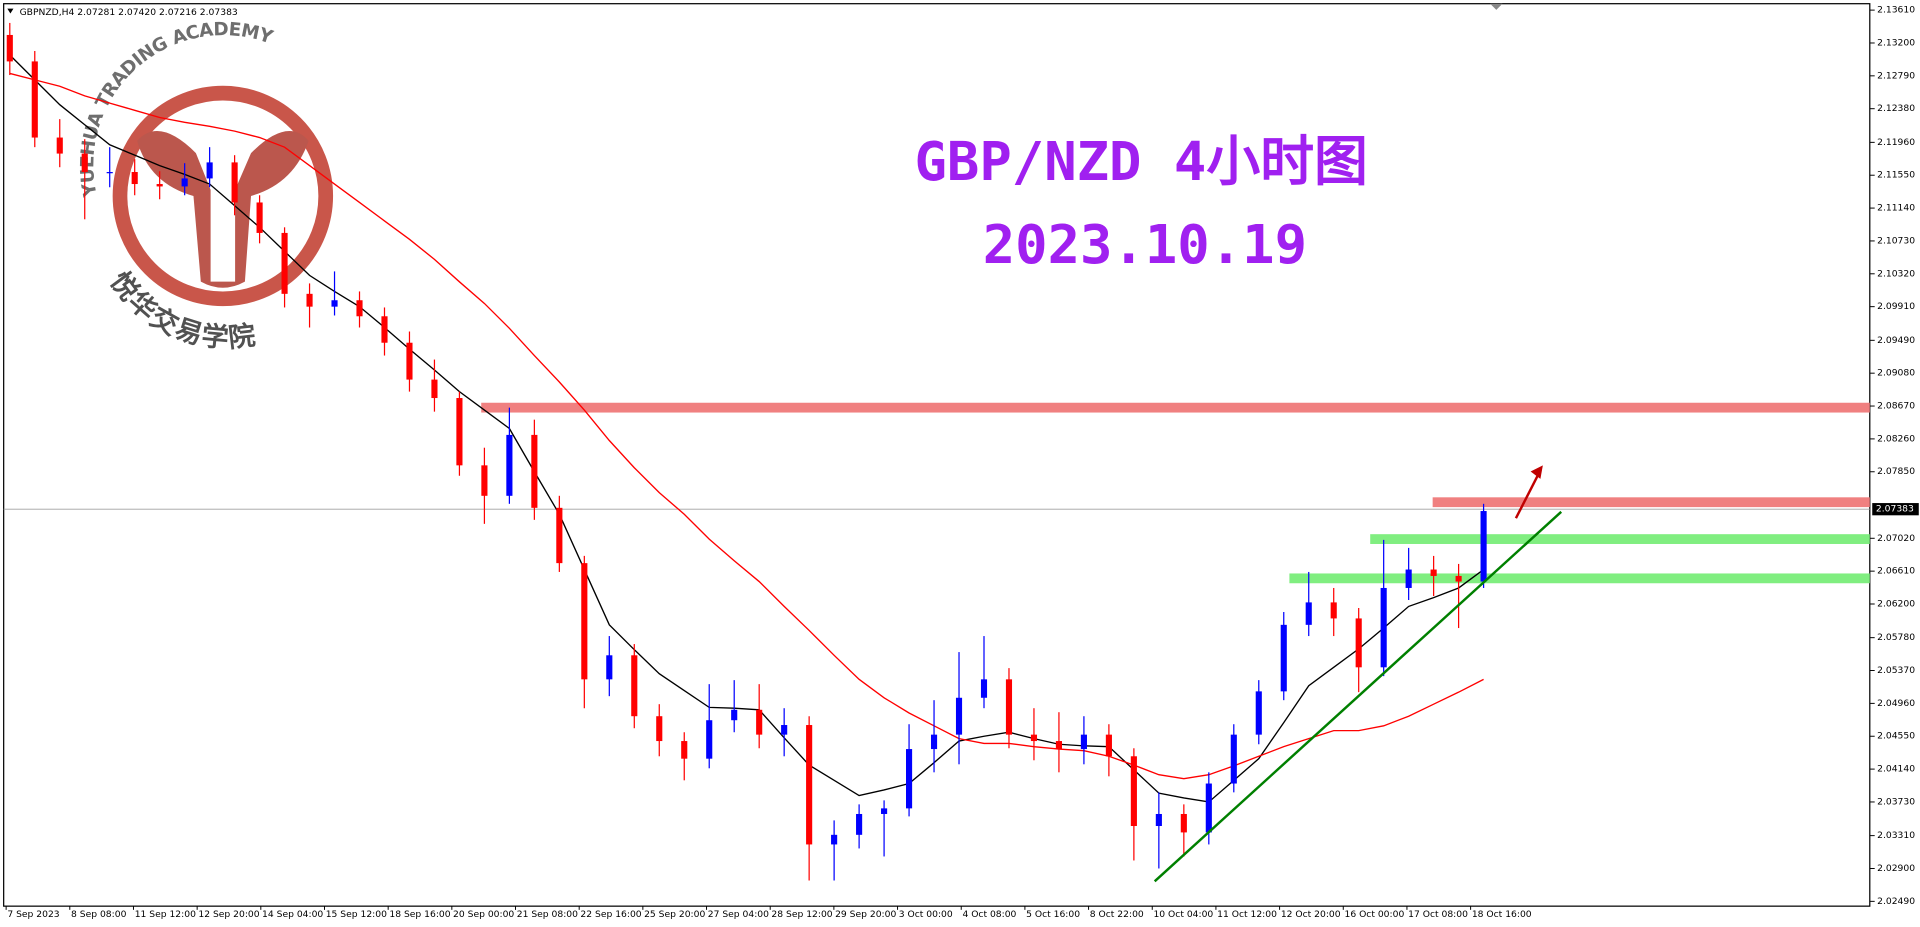 The image size is (1920, 927). I want to click on x-tick-label: 14 Sep 04:00, so click(292, 914).